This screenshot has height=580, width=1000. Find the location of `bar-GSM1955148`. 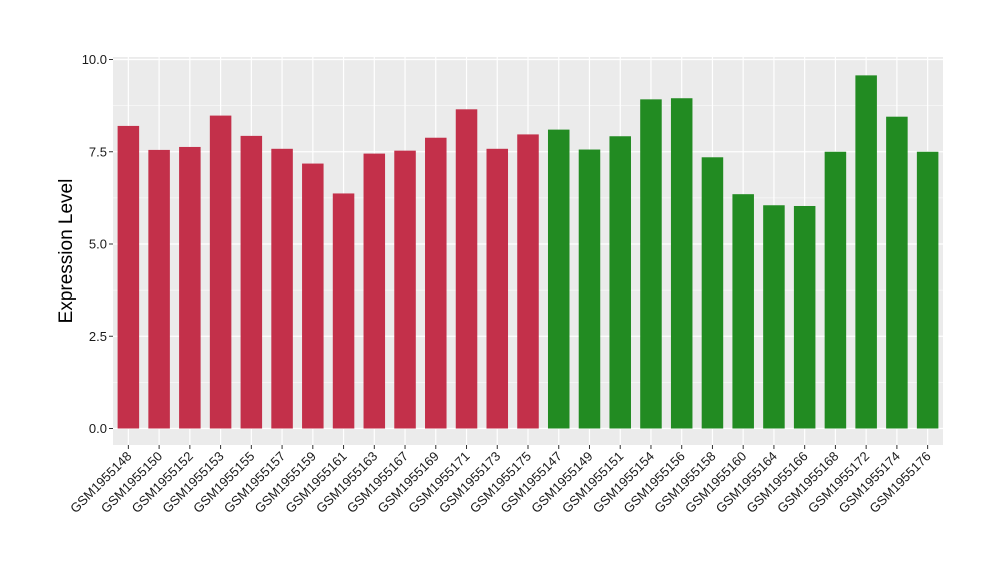

bar-GSM1955148 is located at coordinates (128, 277).